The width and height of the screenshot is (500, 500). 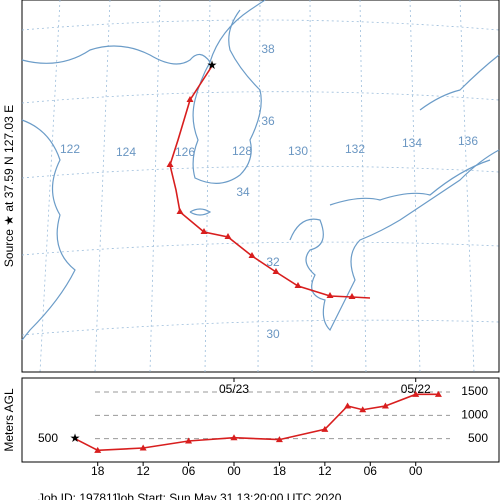 I want to click on y-tick-label: 1500, so click(x=474, y=391).